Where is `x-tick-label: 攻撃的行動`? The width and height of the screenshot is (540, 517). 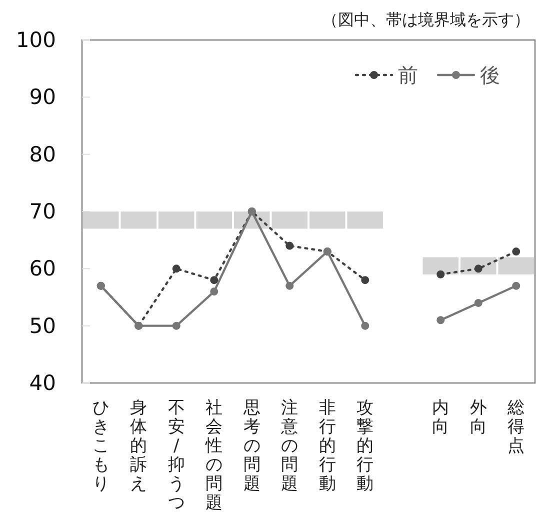
x-tick-label: 攻撃的行動 is located at coordinates (365, 446).